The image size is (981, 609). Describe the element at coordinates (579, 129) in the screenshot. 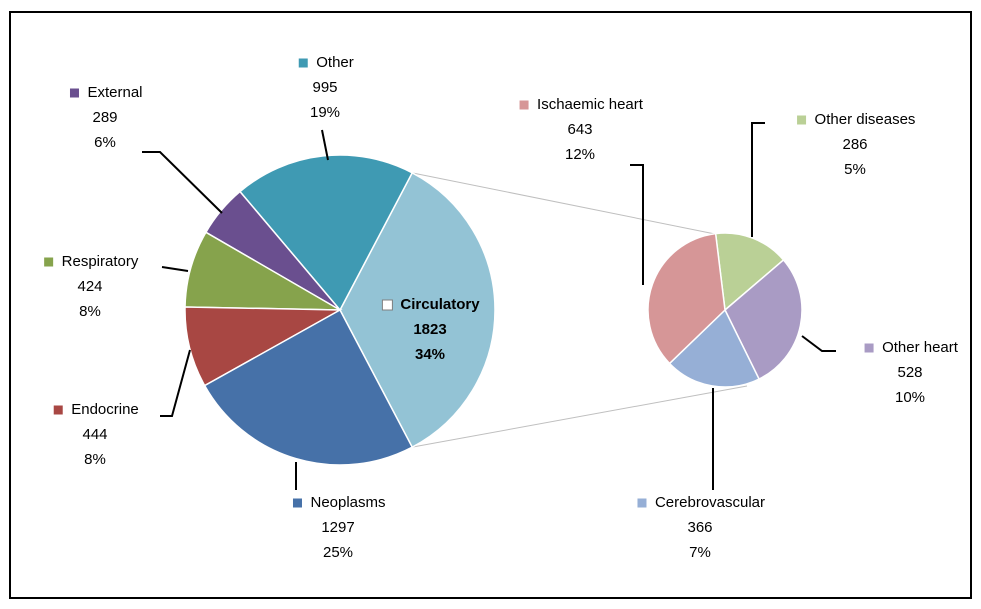

I see `data-label-value: 643` at that location.